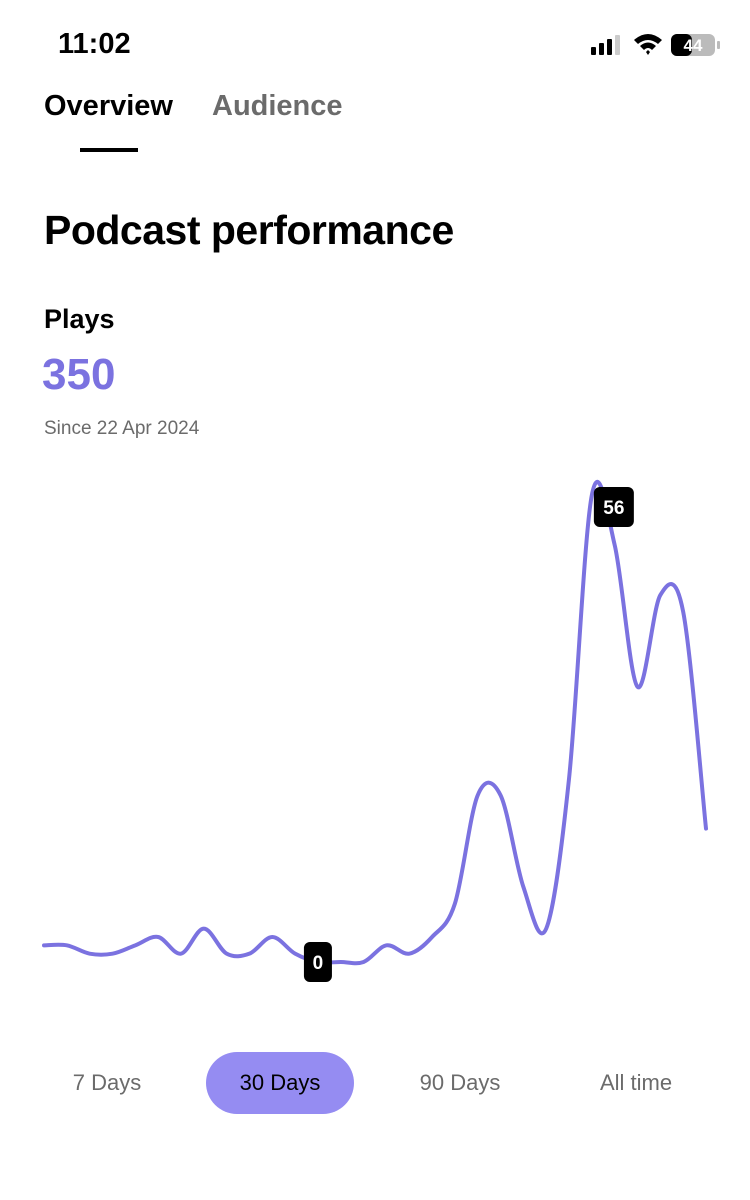 Image resolution: width=750 pixels, height=1200 pixels. I want to click on metric-since: Since 22 Apr 2024, so click(122, 428).